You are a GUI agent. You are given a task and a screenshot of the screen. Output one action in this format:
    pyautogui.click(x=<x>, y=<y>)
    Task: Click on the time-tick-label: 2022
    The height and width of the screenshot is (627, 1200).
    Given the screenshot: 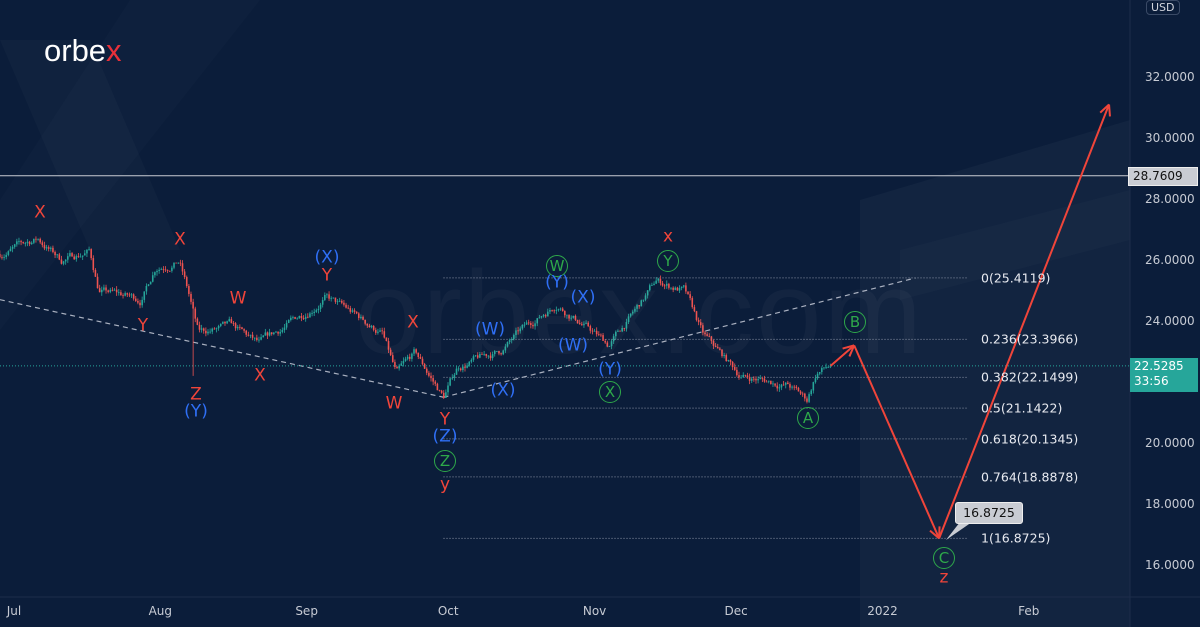 What is the action you would take?
    pyautogui.click(x=882, y=611)
    